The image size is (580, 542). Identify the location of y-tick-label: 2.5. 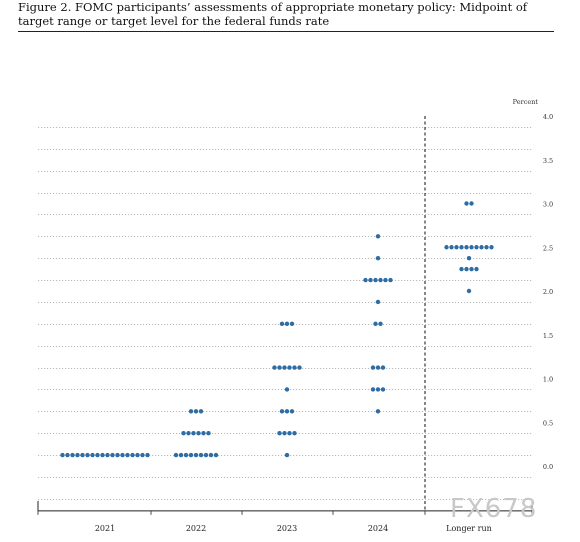
(548, 248).